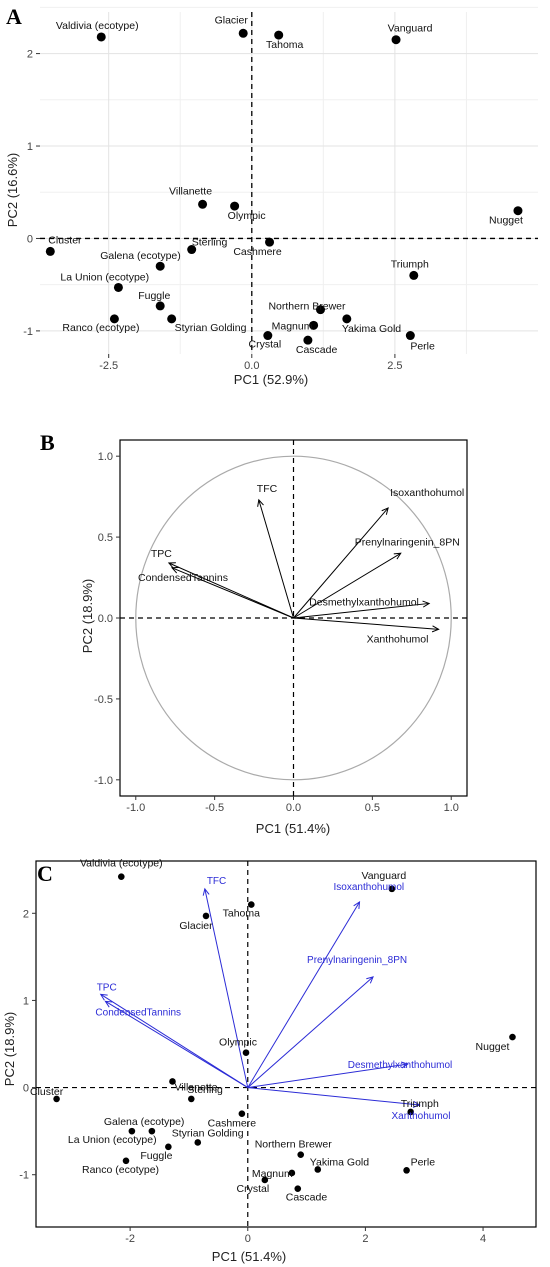 The image size is (550, 1267). I want to click on point-vanguard, so click(392, 889).